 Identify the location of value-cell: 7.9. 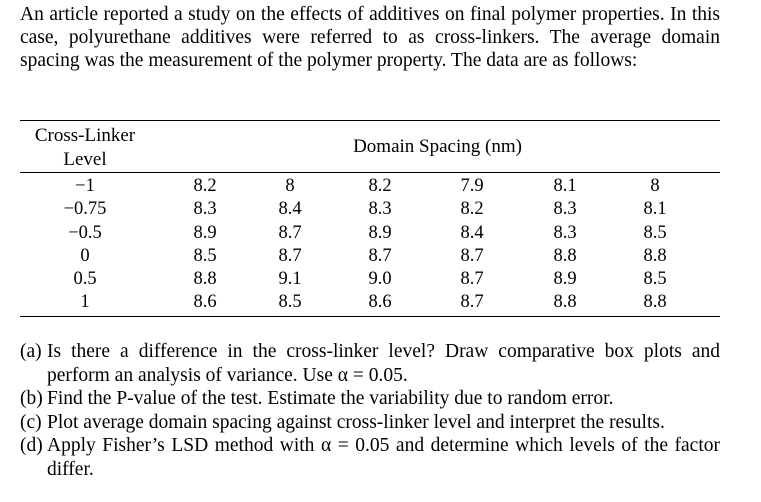
(472, 186).